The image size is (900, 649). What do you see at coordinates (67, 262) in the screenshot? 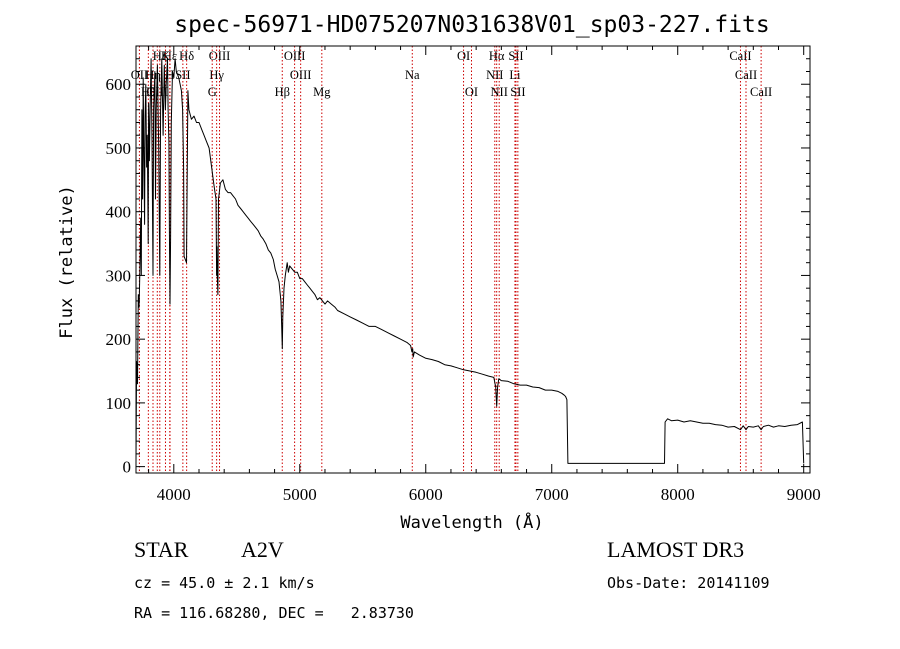
I see `y-axis-label: Flux (relative)` at bounding box center [67, 262].